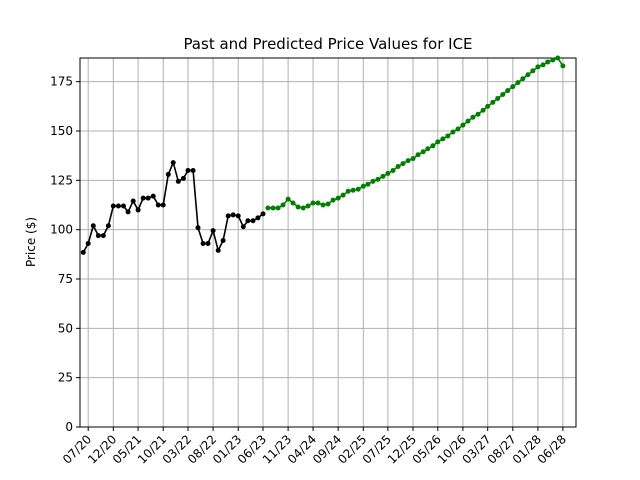 This screenshot has height=480, width=640. What do you see at coordinates (327, 44) in the screenshot?
I see `chart-title: Past and Predicted Price Values for ICE` at bounding box center [327, 44].